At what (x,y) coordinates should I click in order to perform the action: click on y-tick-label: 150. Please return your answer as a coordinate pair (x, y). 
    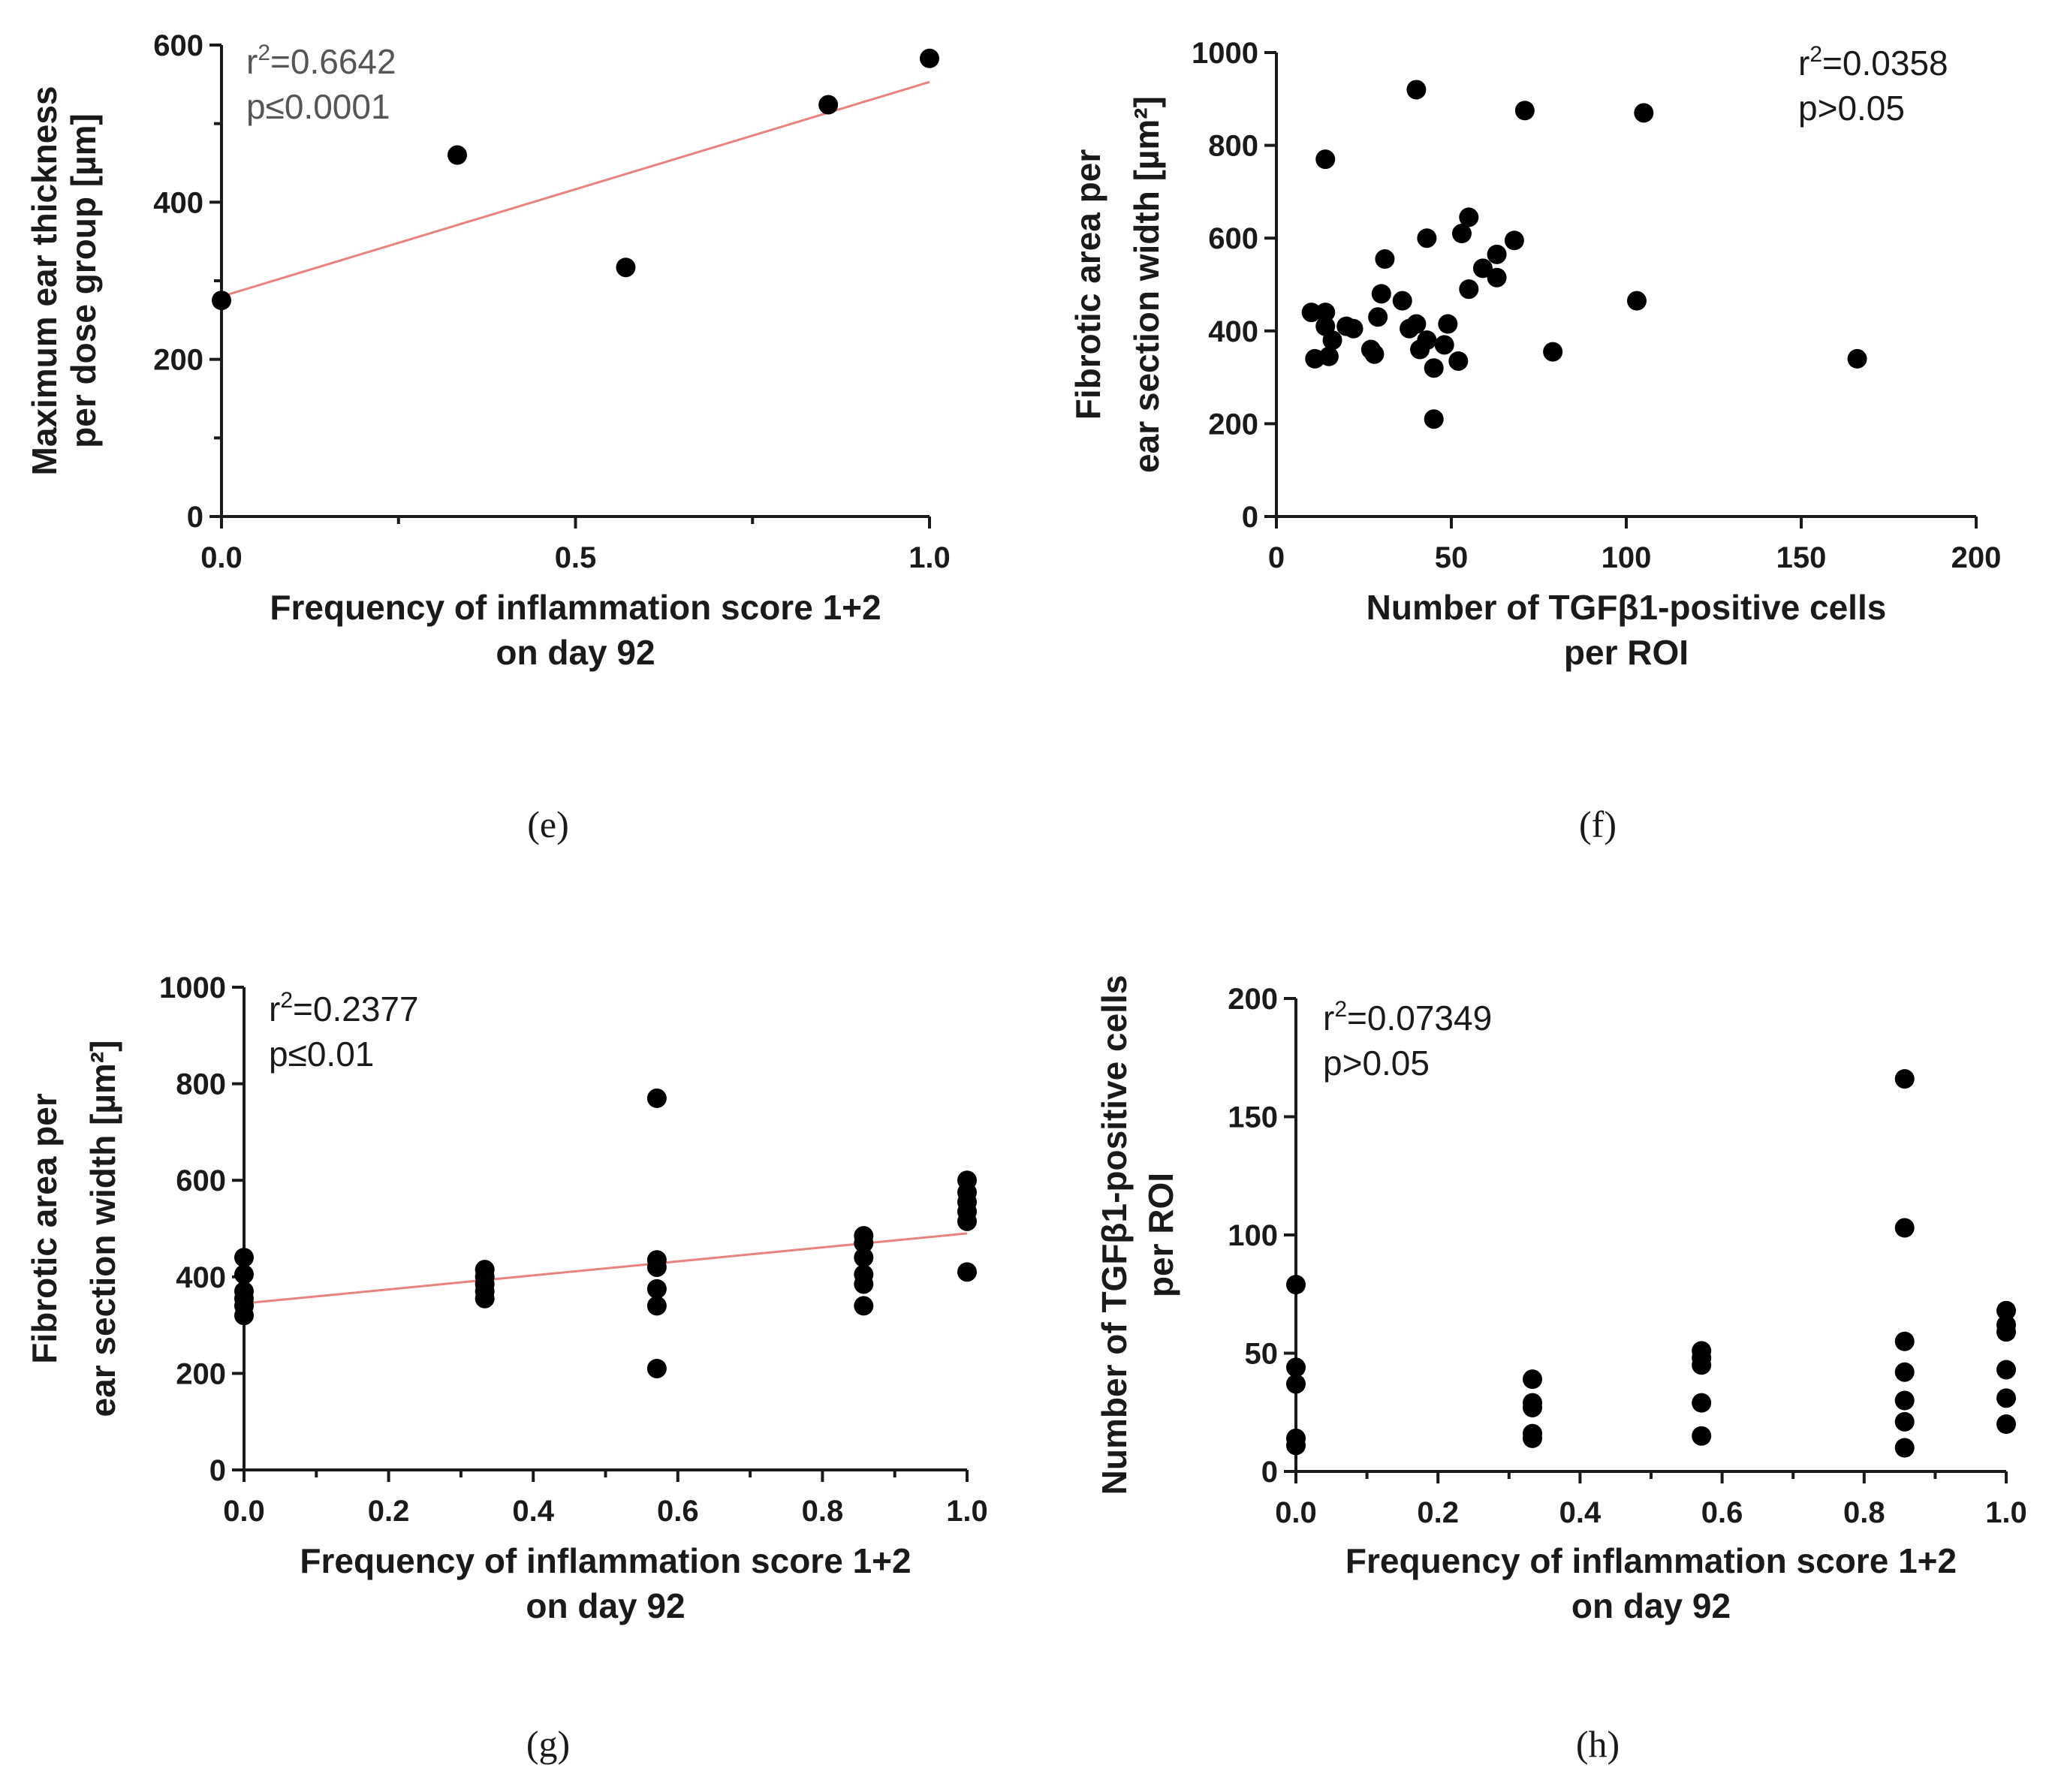
    Looking at the image, I should click on (1253, 1117).